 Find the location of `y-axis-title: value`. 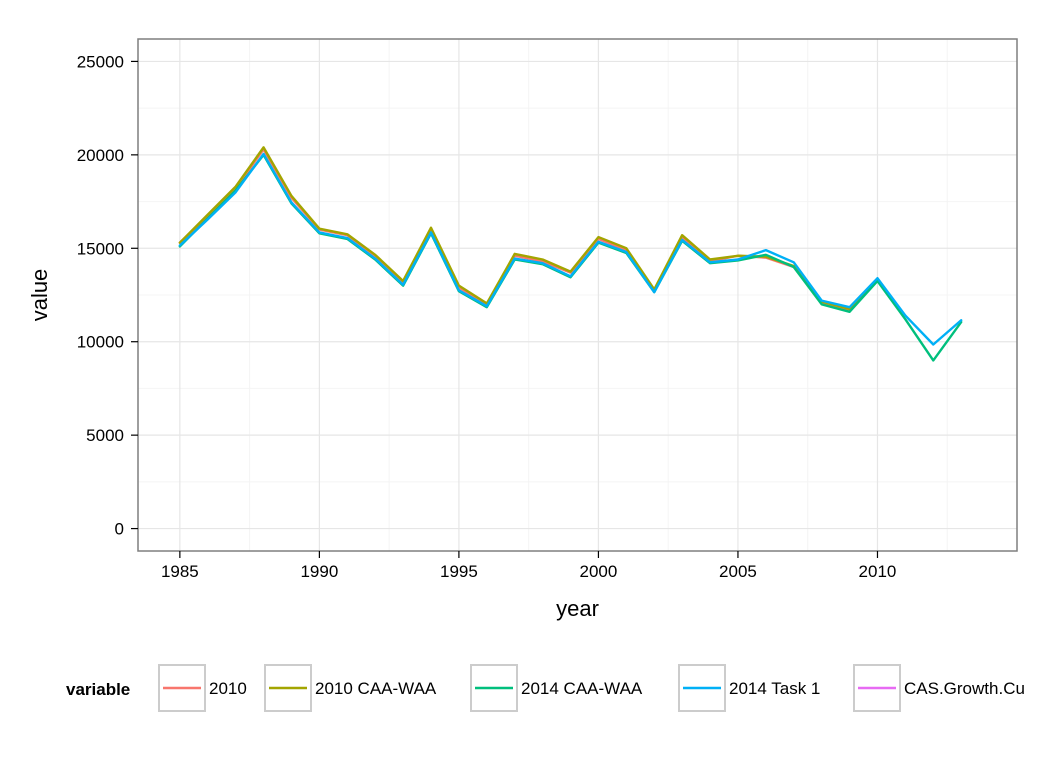

y-axis-title: value is located at coordinates (39, 295).